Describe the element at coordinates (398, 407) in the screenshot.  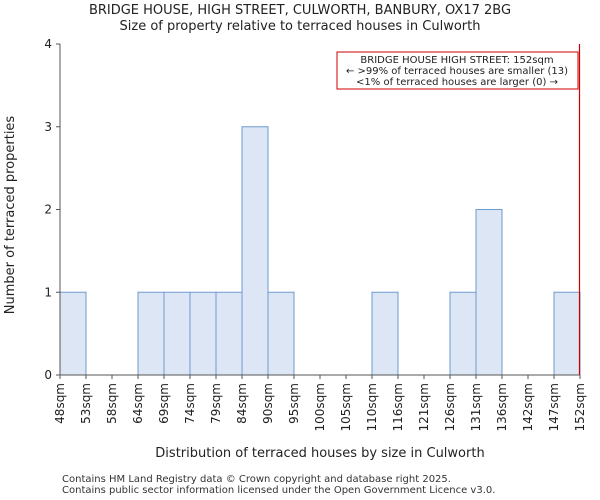
I see `x-tick-label-116sqm: 116sqm` at that location.